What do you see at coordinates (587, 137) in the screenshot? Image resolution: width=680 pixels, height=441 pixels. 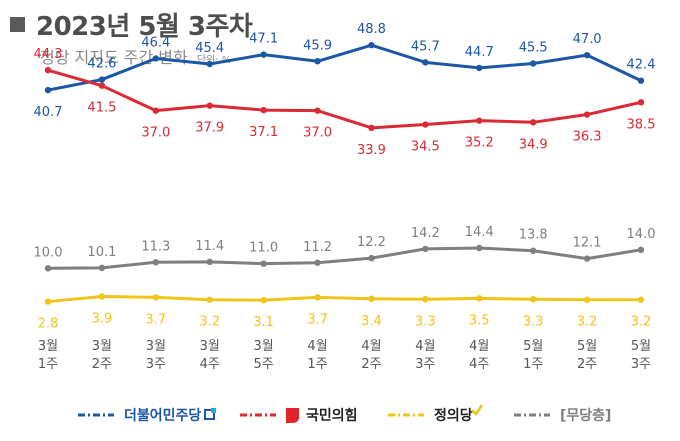 I see `data-label-ppp: 36.3` at bounding box center [587, 137].